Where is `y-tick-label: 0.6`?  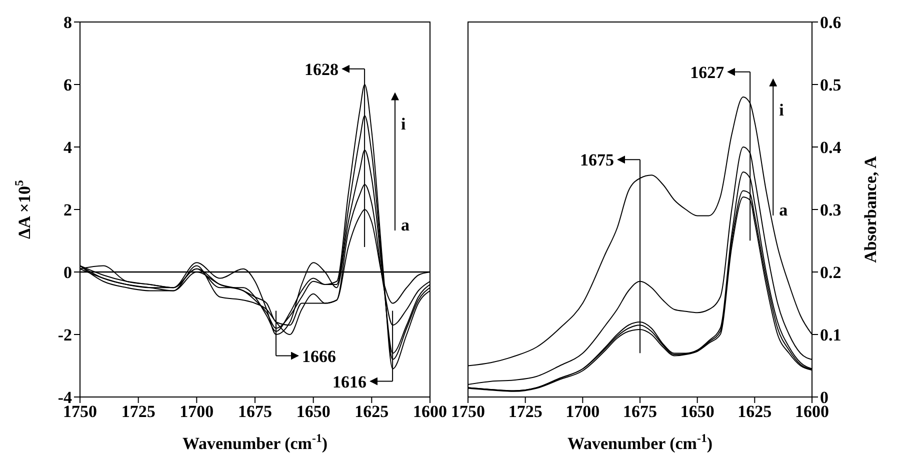 y-tick-label: 0.6 is located at coordinates (831, 22).